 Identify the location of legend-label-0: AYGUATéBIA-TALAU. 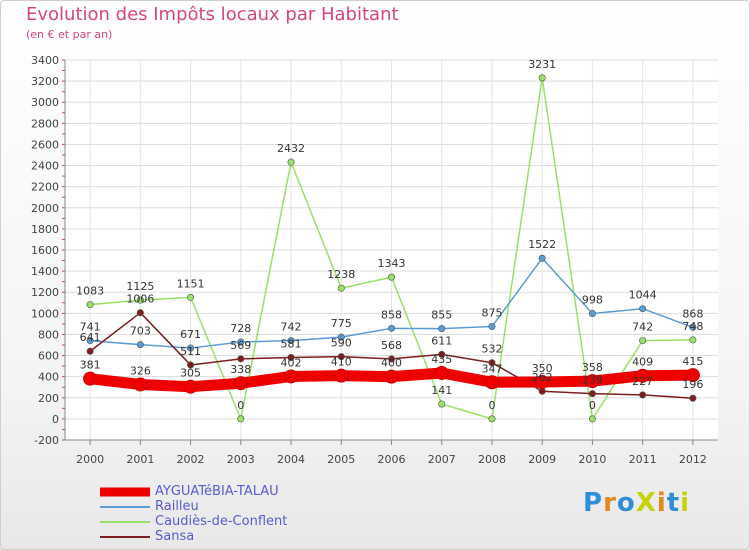
(217, 491).